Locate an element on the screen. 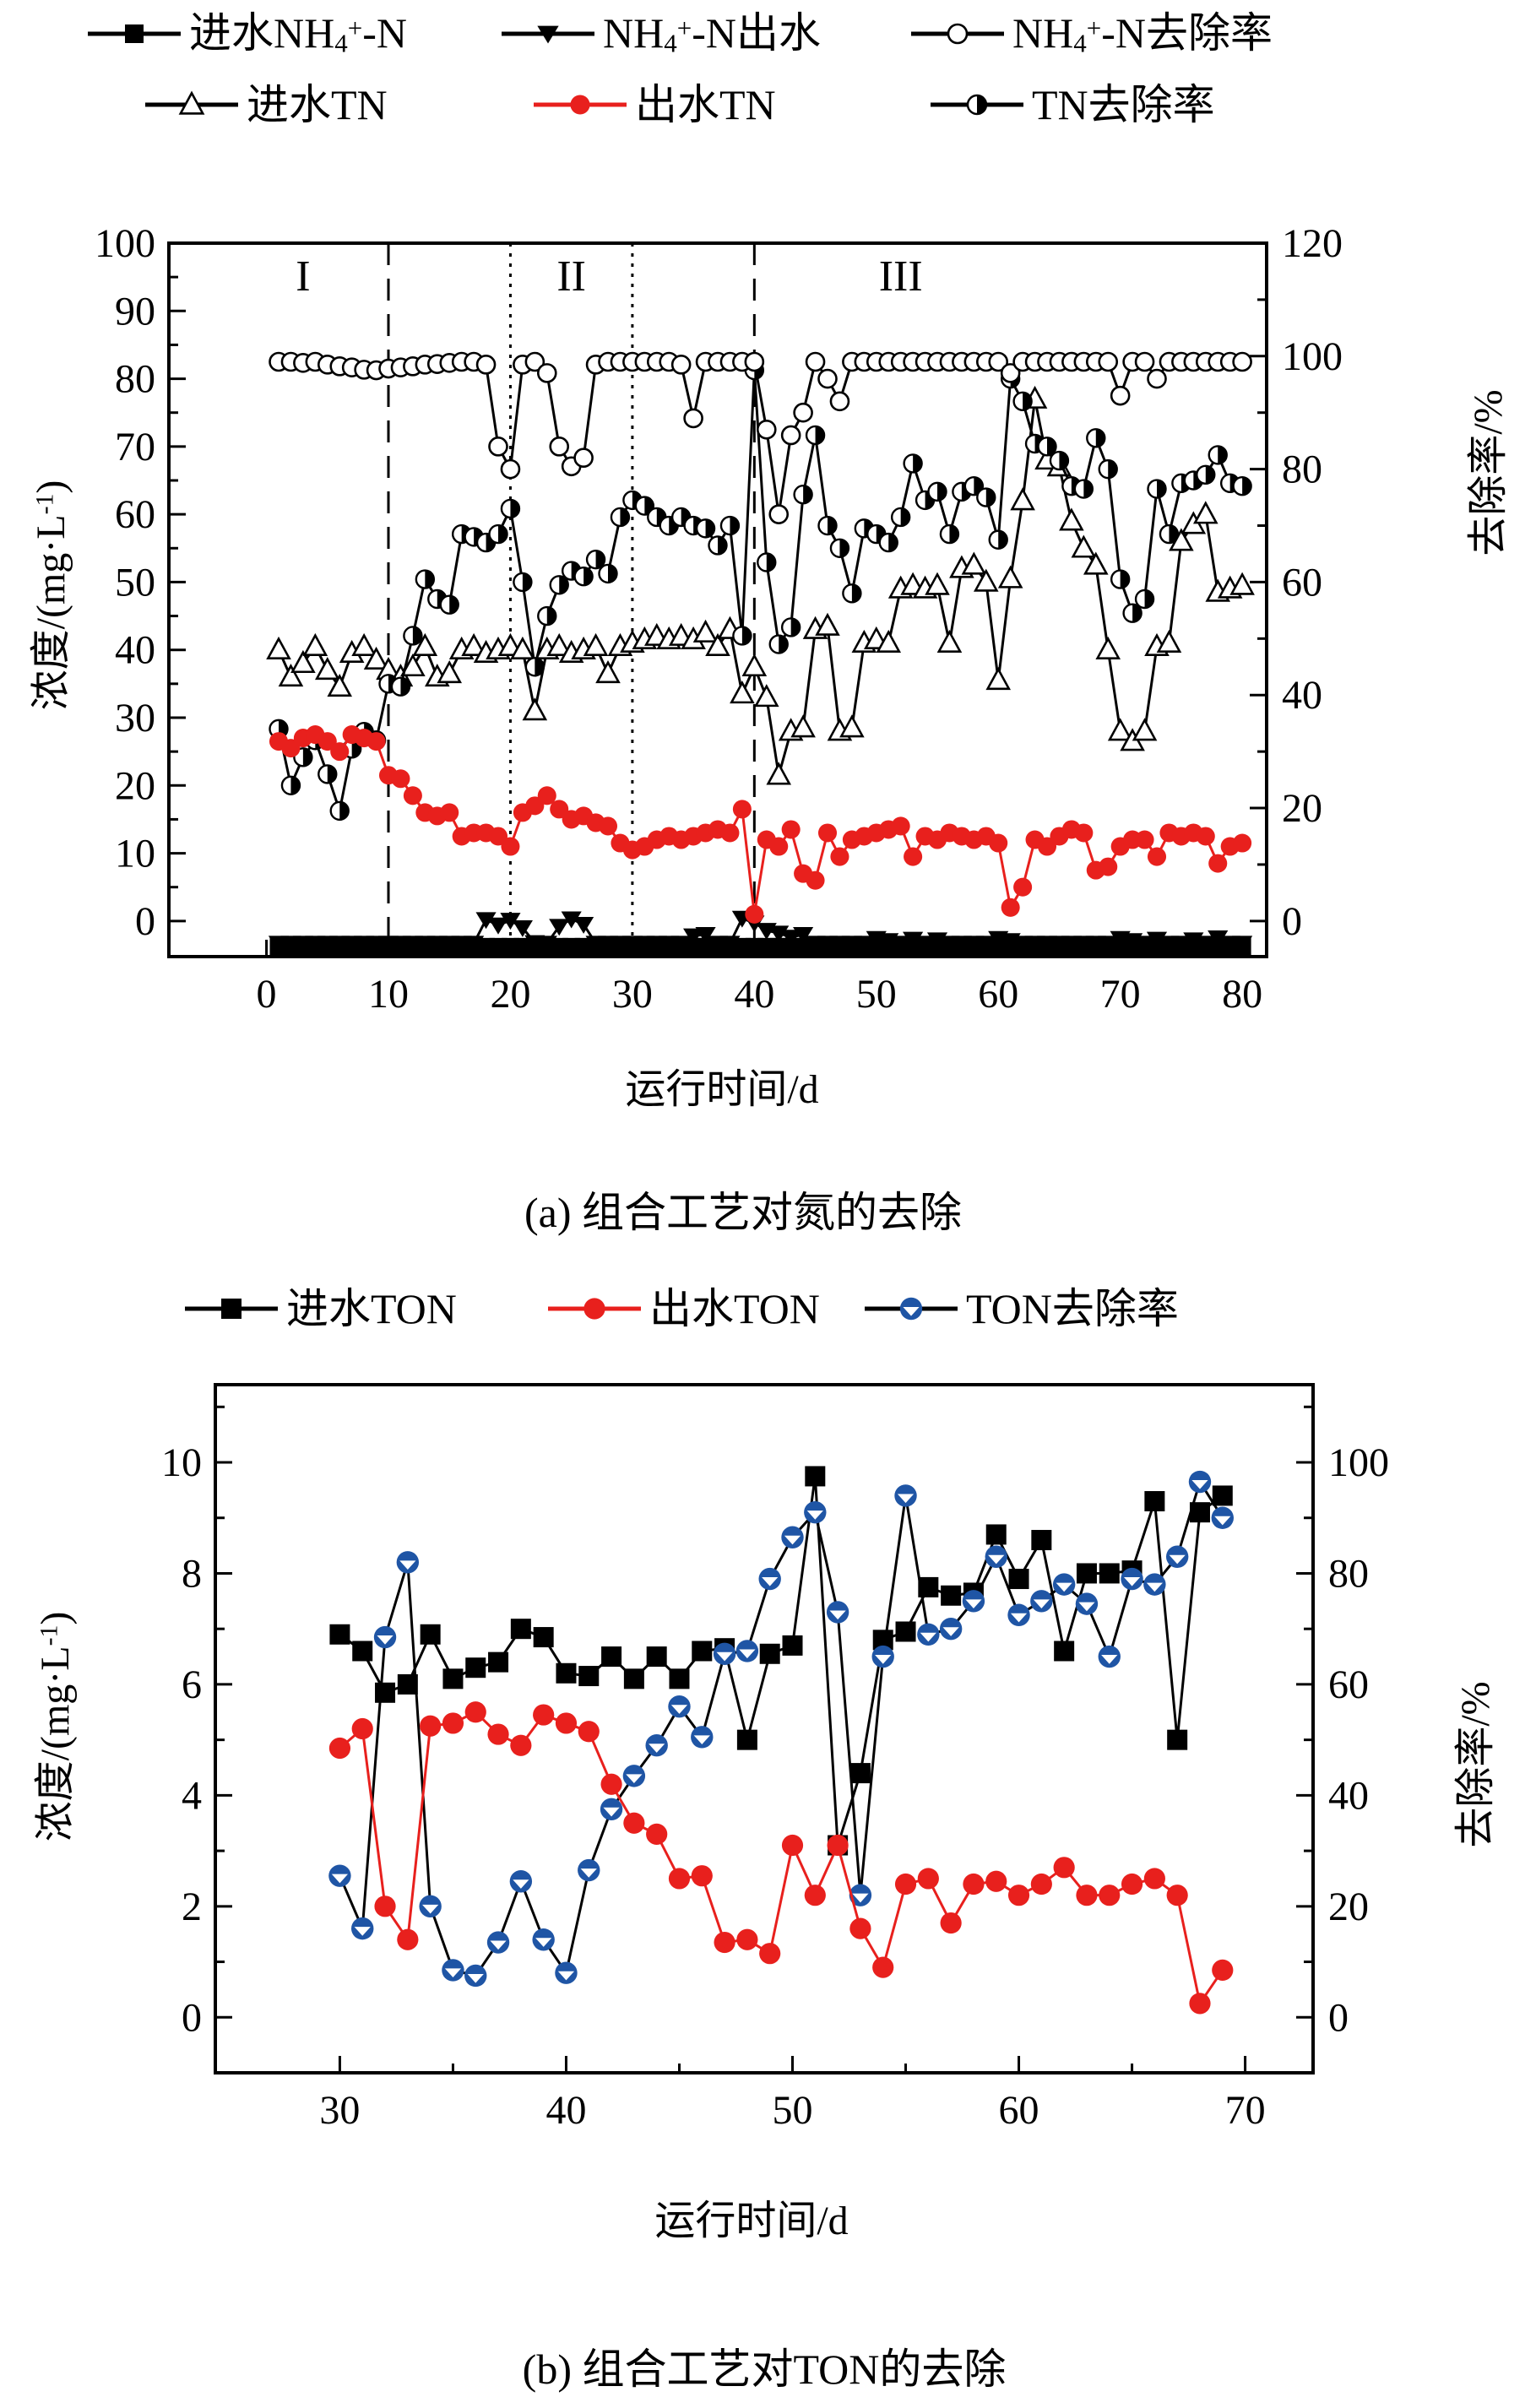 The image size is (1536, 2408). inf-ton-marker-icon is located at coordinates (232, 1309).